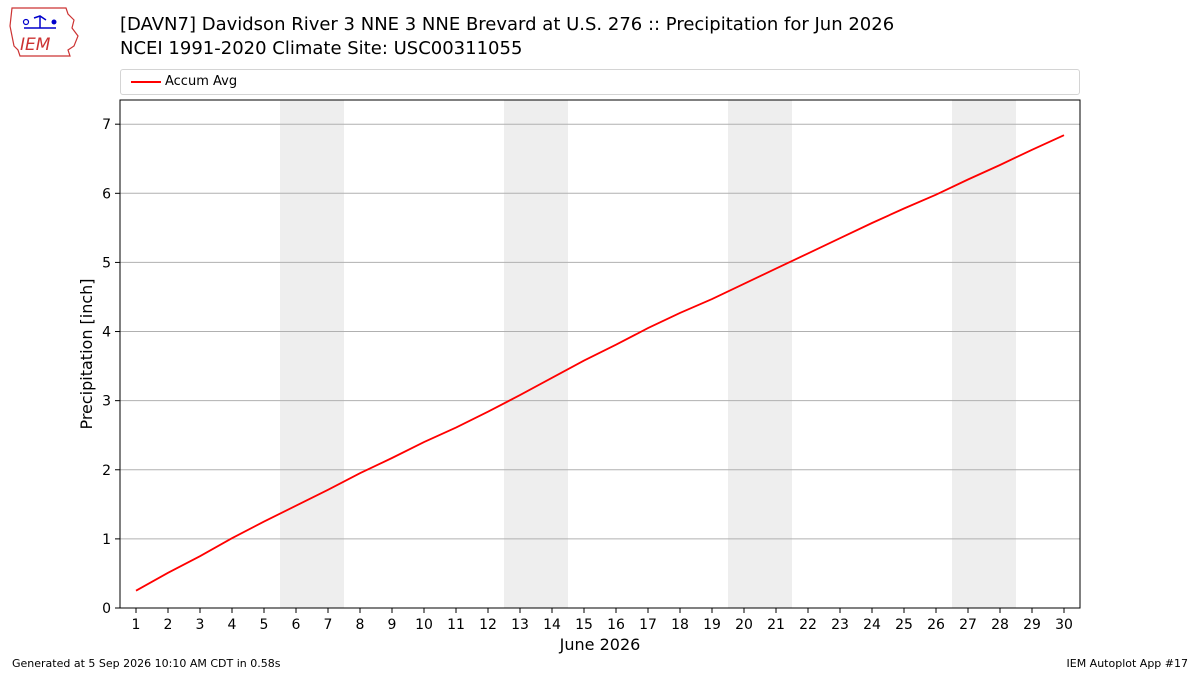 Image resolution: width=1200 pixels, height=675 pixels. What do you see at coordinates (168, 625) in the screenshot?
I see `xtick-label-2: 2` at bounding box center [168, 625].